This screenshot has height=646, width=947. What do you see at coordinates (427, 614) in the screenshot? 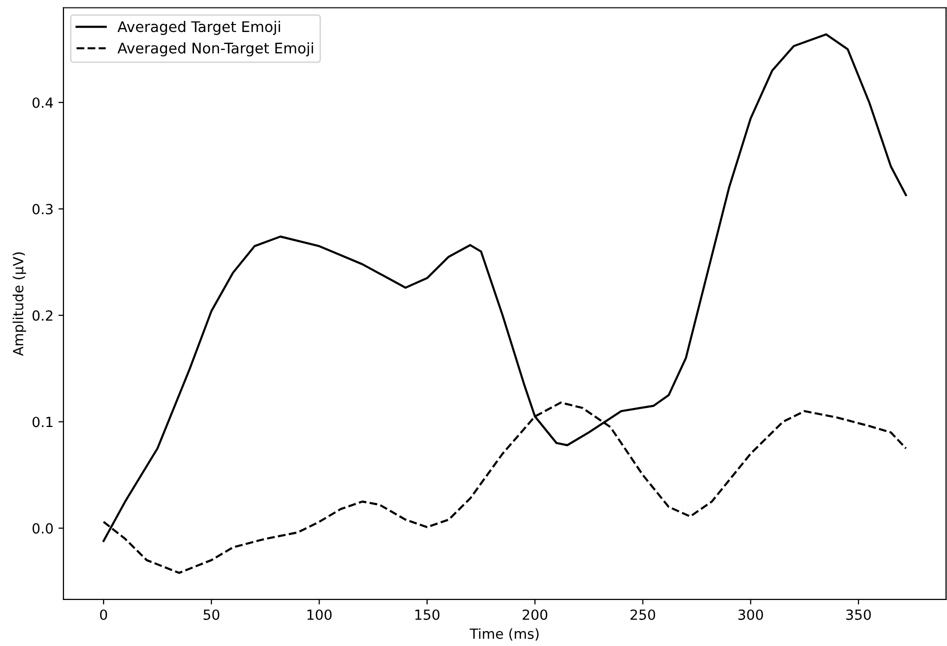
I see `x-tick-label: 150` at bounding box center [427, 614].